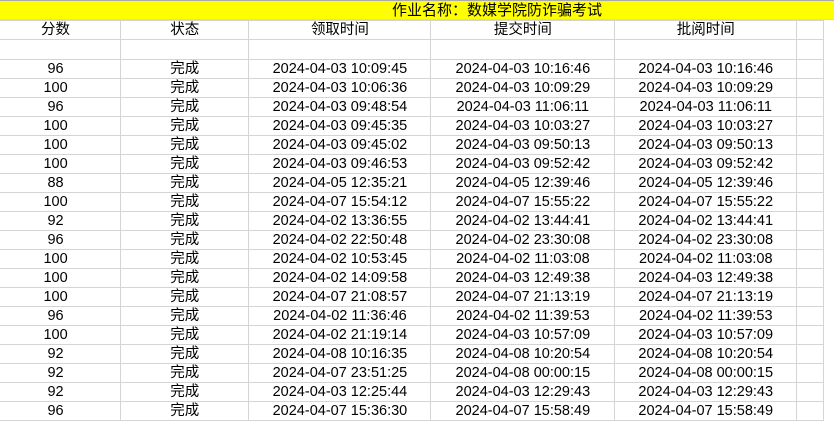 The image size is (834, 421). I want to click on sheet-title-row: 作业名称：数媒学院防诈骗考试, so click(417, 10).